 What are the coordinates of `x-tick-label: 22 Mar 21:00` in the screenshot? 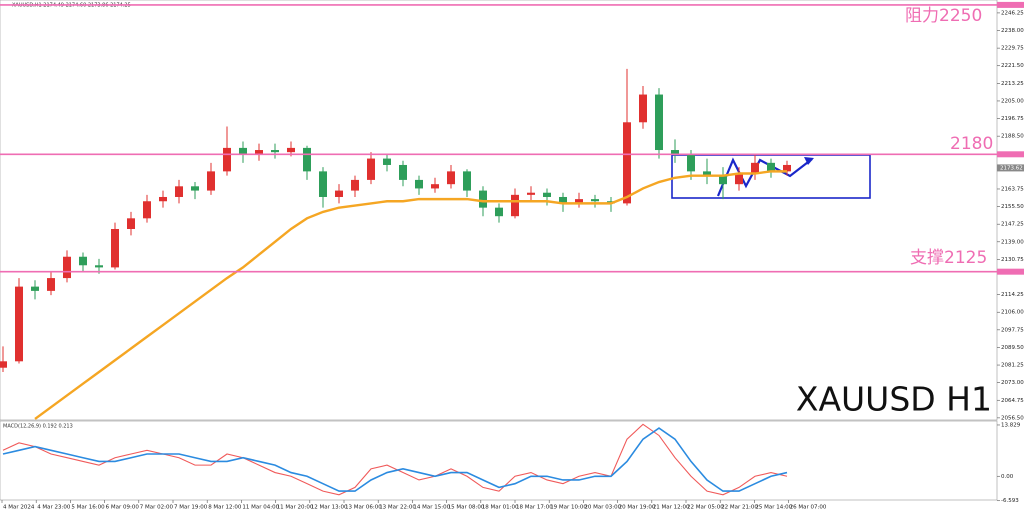 It's located at (739, 508).